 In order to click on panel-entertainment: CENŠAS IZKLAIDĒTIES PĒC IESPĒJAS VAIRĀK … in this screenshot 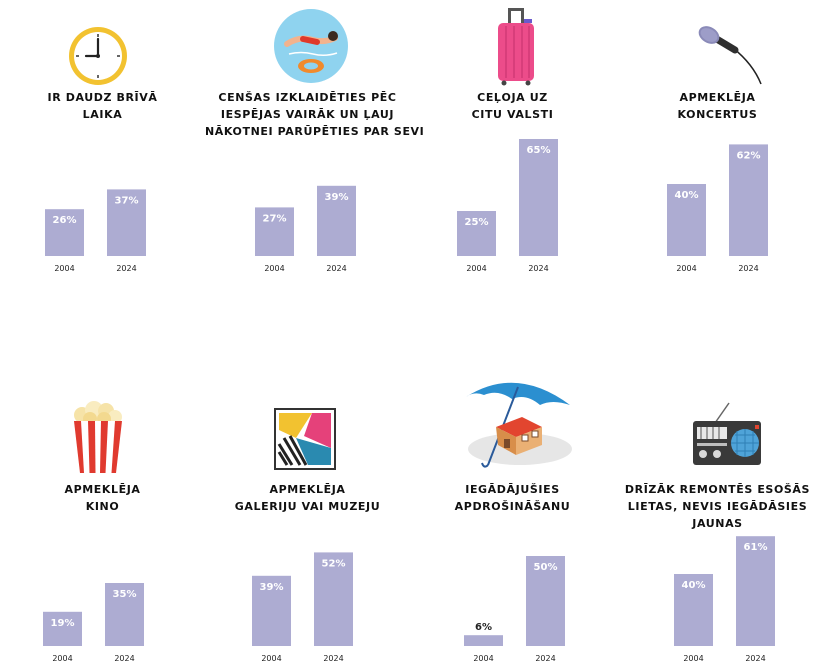, I will do `click(315, 166)`.